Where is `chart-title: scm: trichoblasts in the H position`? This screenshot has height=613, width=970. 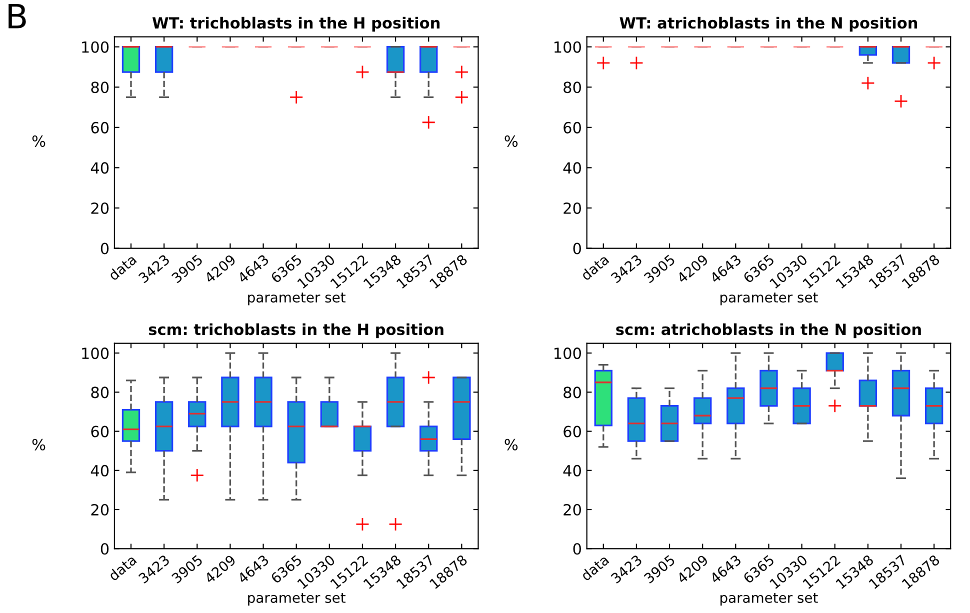
chart-title: scm: trichoblasts in the H position is located at coordinates (296, 330).